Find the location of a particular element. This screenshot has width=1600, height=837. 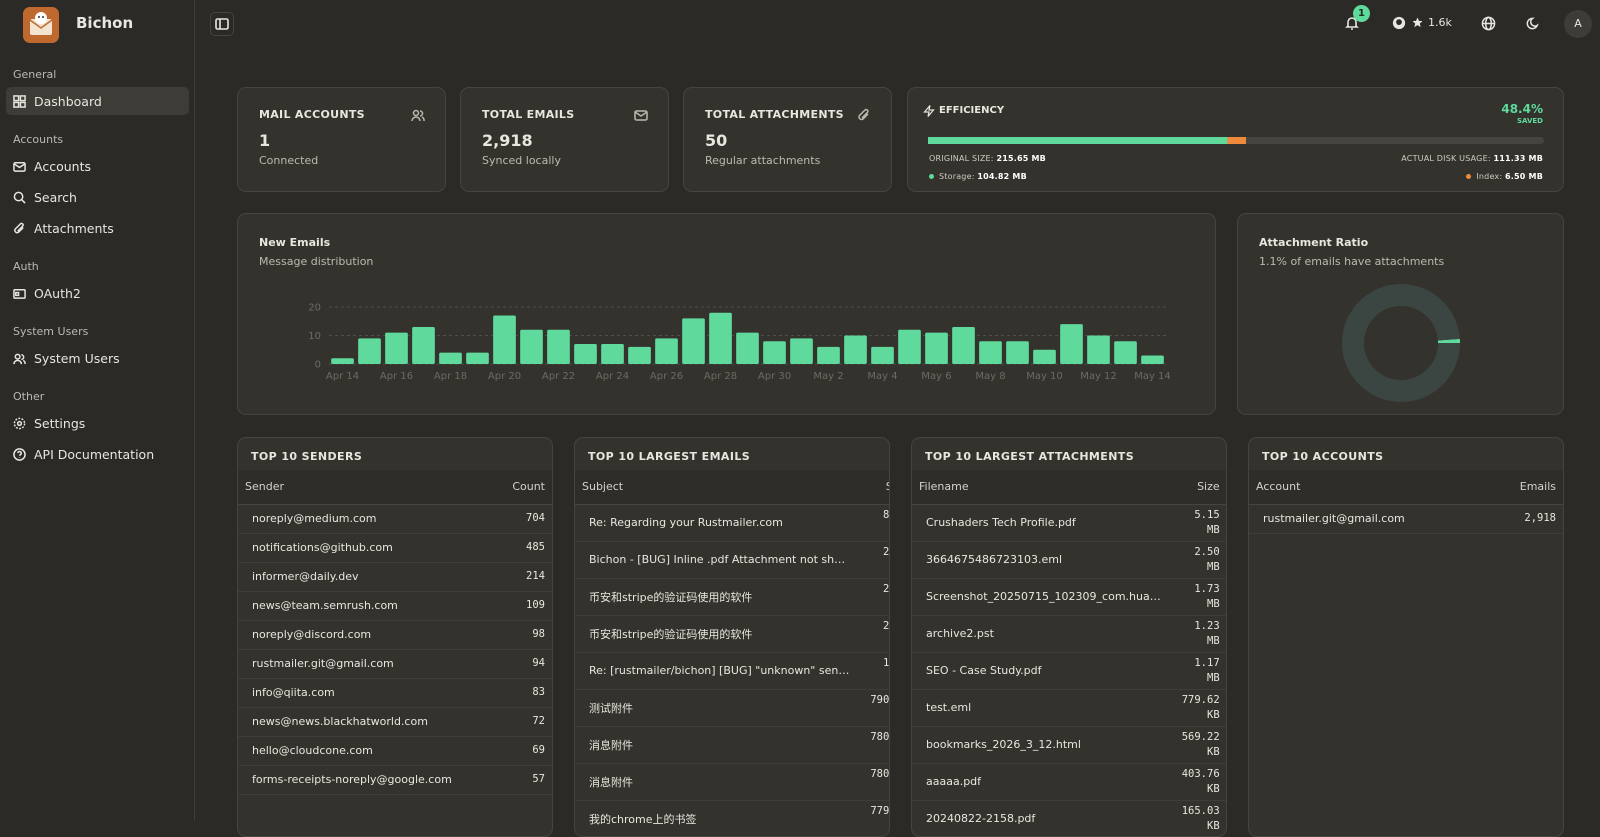

table-row: news@news.blackhatworld.com 72 is located at coordinates (395, 722).